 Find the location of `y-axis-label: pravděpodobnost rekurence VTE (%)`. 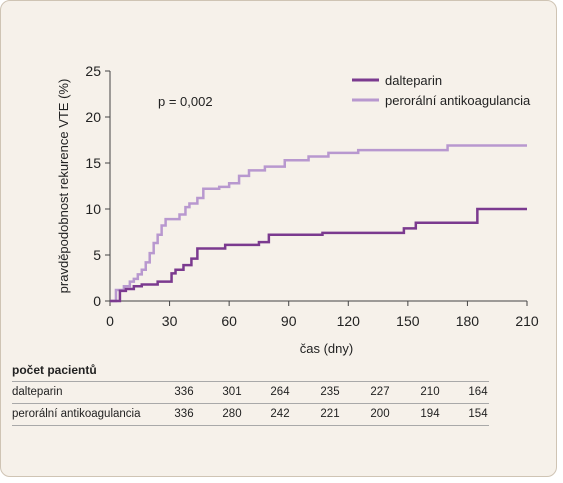

y-axis-label: pravděpodobnost rekurence VTE (%) is located at coordinates (63, 186).